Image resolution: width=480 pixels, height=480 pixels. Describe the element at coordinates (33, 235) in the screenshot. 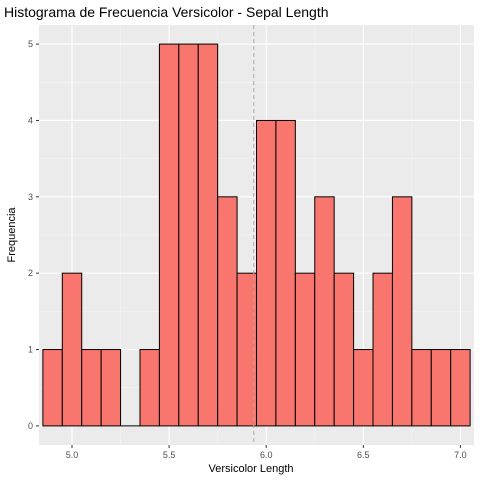

I see `y-axis-ticks: 0 1 2 3 4 5` at that location.